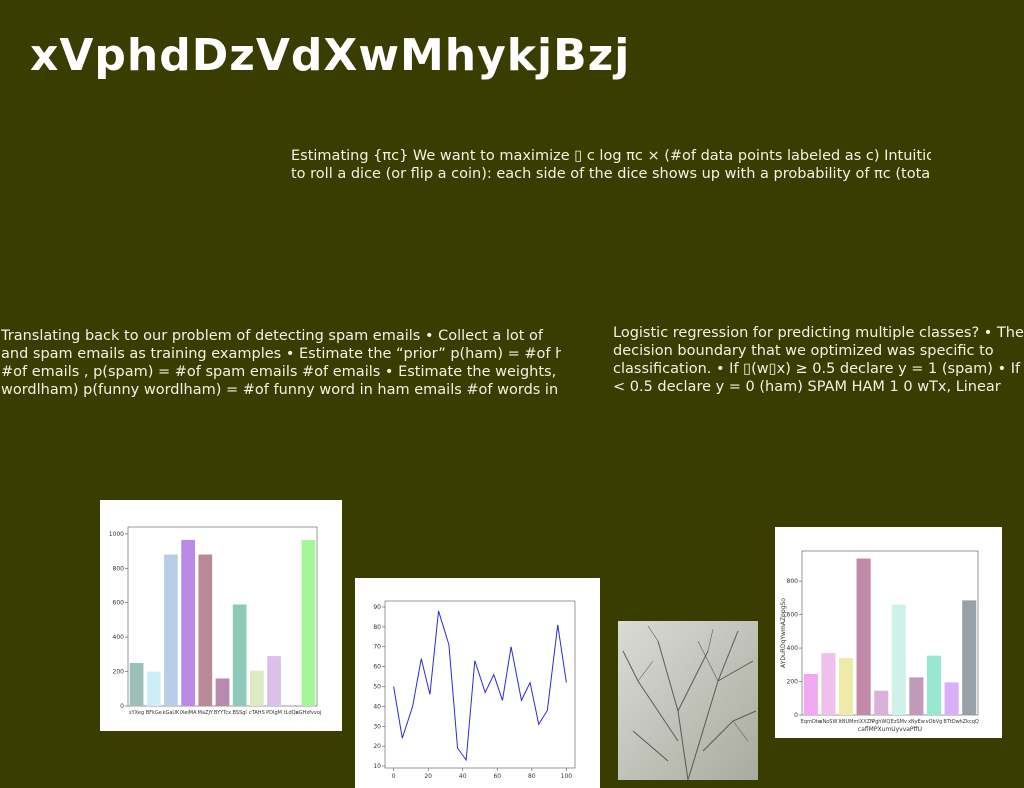 This screenshot has width=1024, height=788. What do you see at coordinates (846, 722) in the screenshot?
I see `x-tick-label: ItBUM` at bounding box center [846, 722].